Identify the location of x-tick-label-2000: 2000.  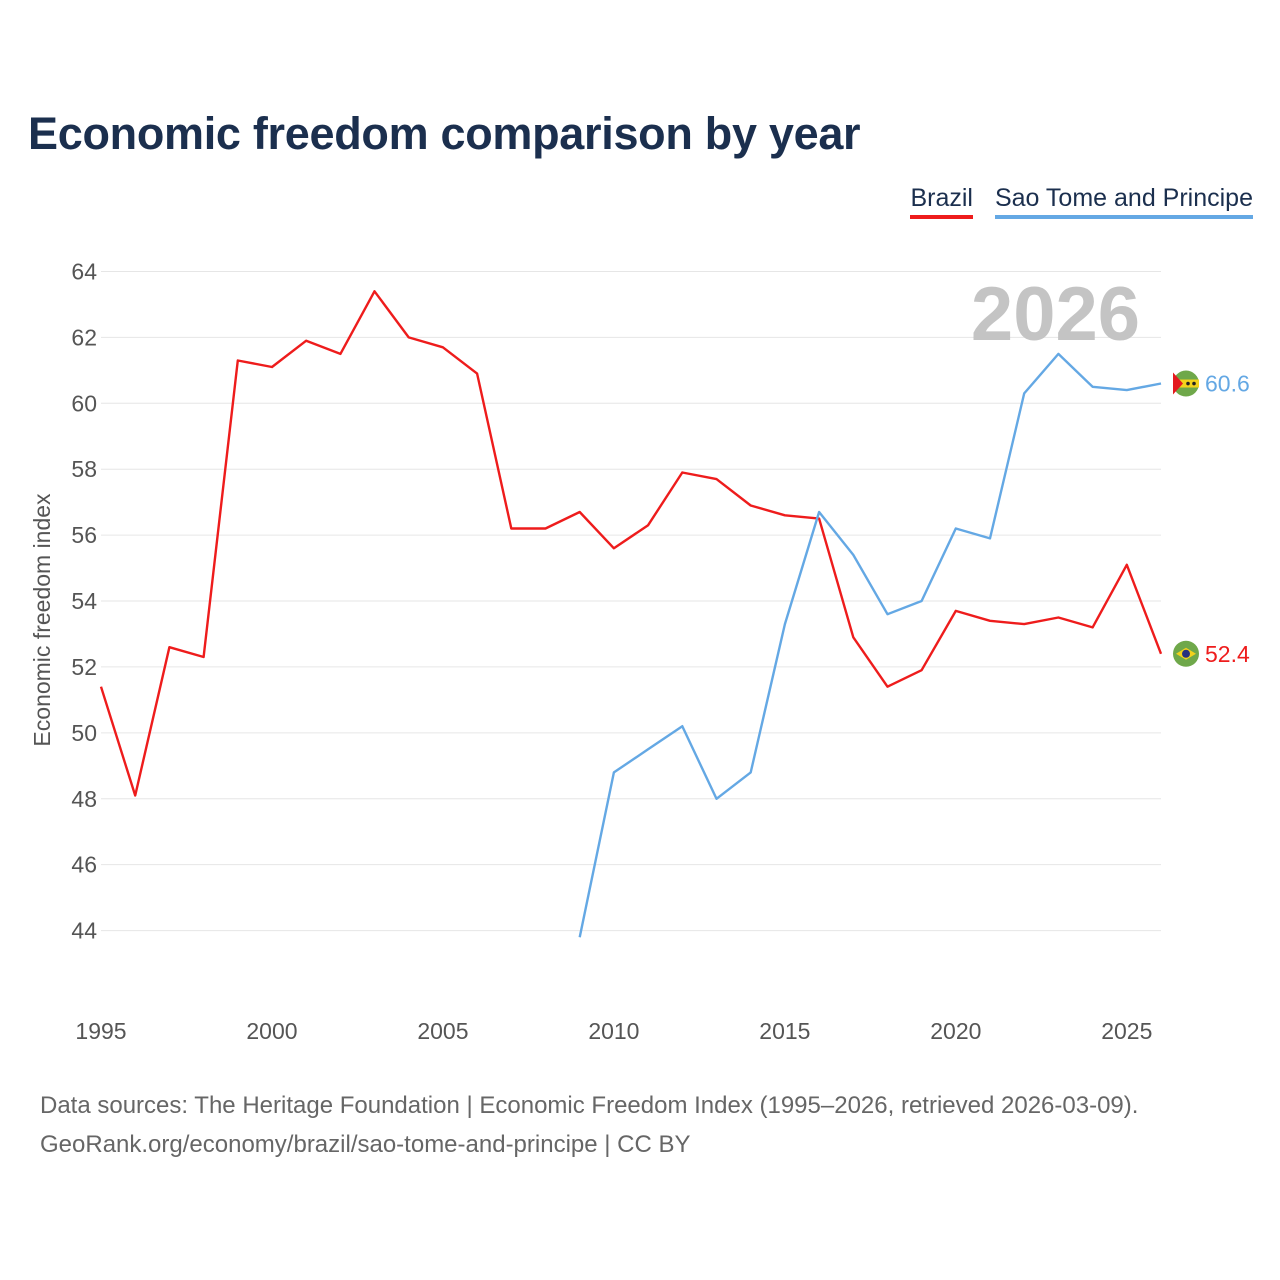
(271, 1031).